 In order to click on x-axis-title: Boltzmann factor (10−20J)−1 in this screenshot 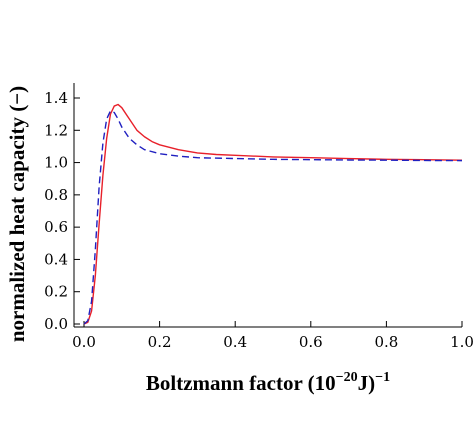, I will do `click(268, 382)`.